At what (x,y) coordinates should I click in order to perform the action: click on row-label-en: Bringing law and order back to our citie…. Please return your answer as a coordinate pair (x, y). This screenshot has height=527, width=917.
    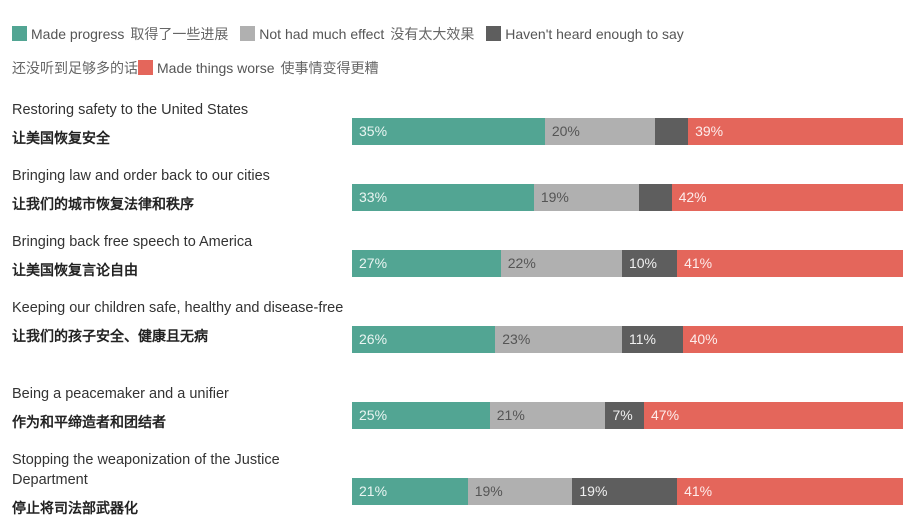
    Looking at the image, I should click on (141, 176).